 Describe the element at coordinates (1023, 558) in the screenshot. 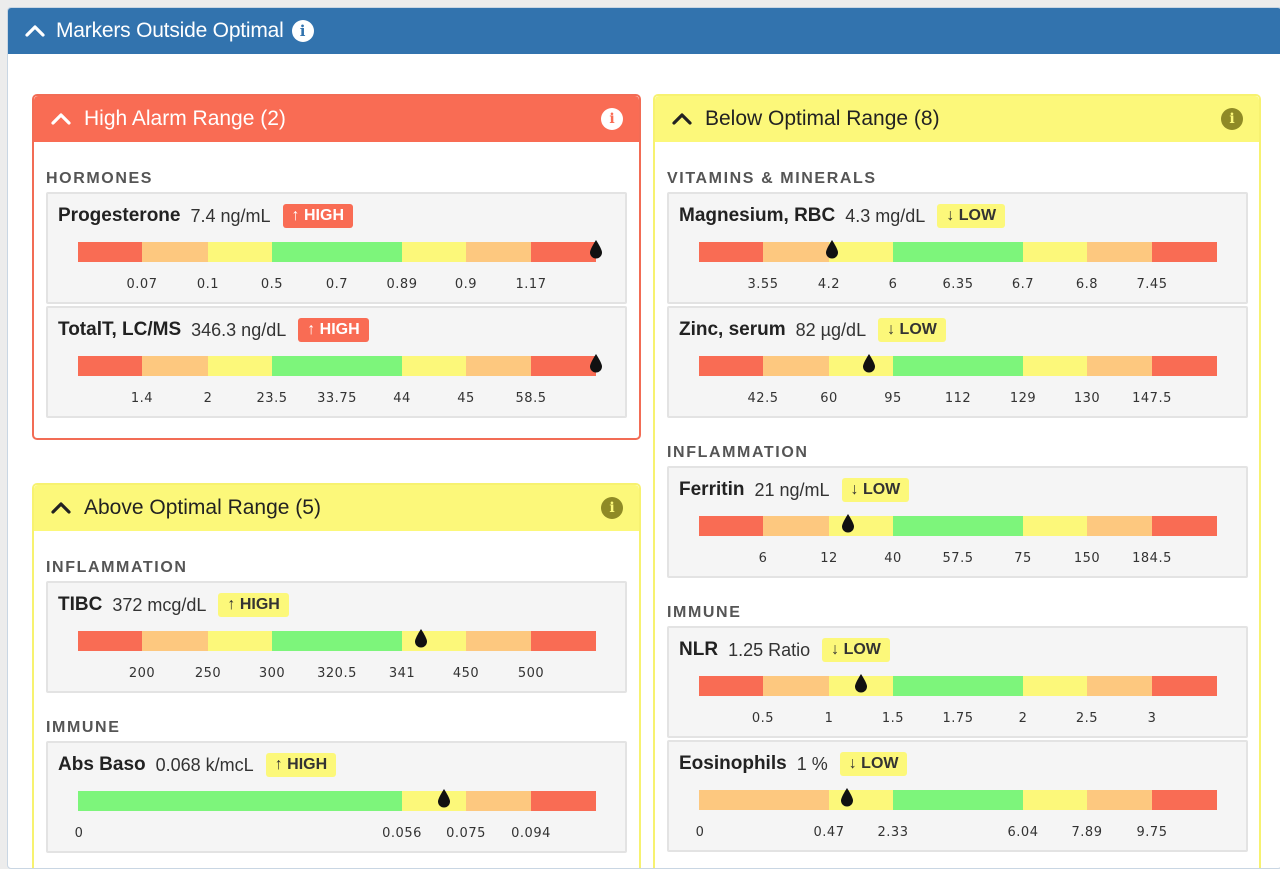

I see `tick-label: 75` at that location.